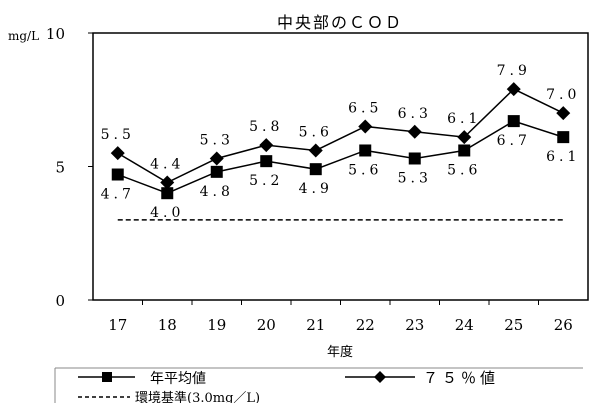 This screenshot has width=598, height=403. What do you see at coordinates (107, 377) in the screenshot?
I see `legend-marker-square` at bounding box center [107, 377].